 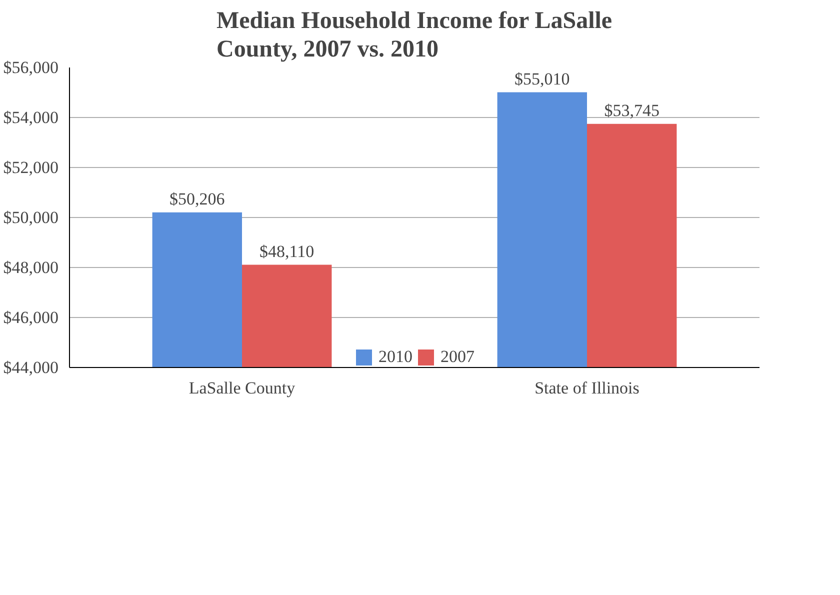 What do you see at coordinates (30, 117) in the screenshot?
I see `y-tick-label: $54,000` at bounding box center [30, 117].